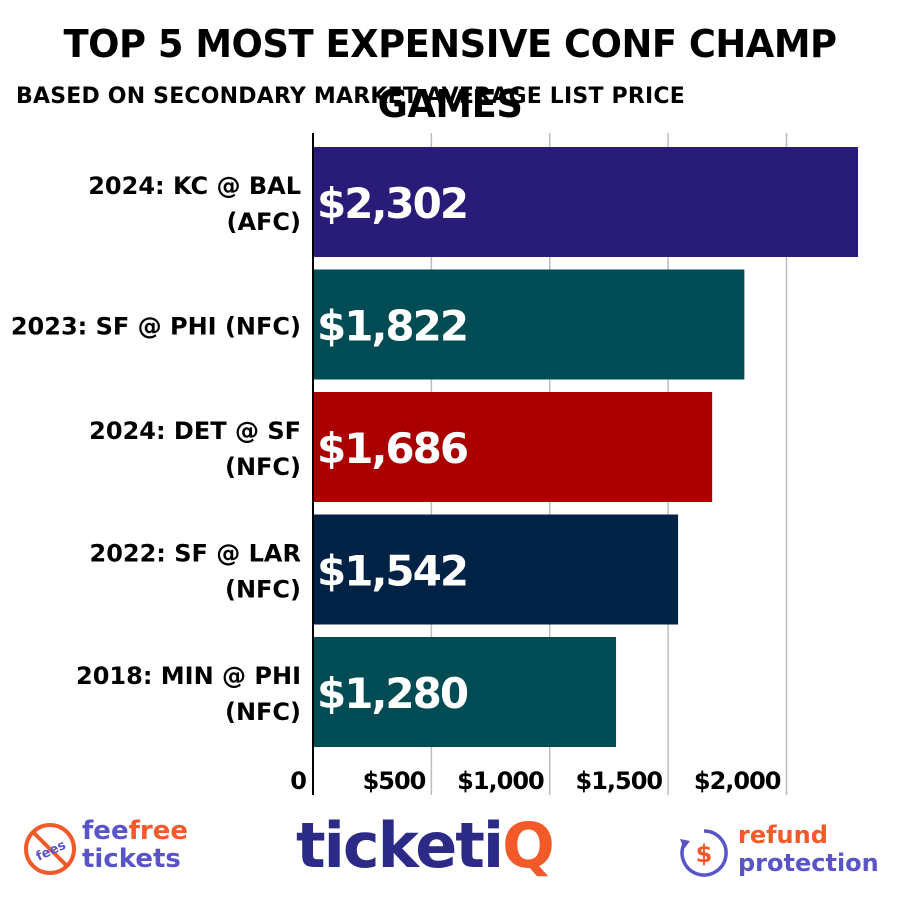 The image size is (900, 900). I want to click on refund-protection-badge: $ refund protection, so click(783, 854).